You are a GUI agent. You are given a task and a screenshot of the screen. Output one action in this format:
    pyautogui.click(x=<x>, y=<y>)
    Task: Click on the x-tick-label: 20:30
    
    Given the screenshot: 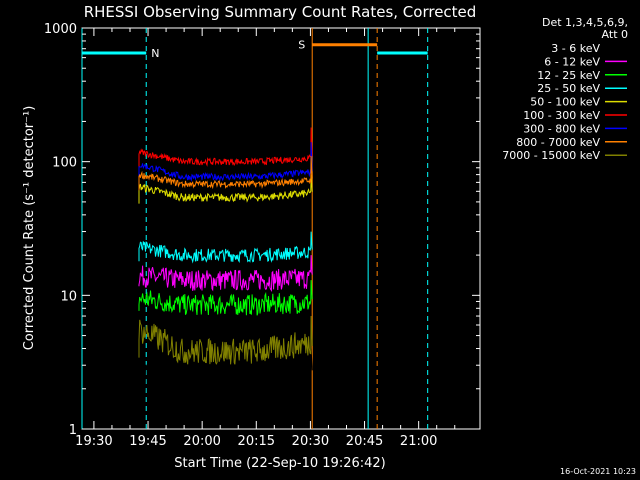 What is the action you would take?
    pyautogui.click(x=310, y=441)
    